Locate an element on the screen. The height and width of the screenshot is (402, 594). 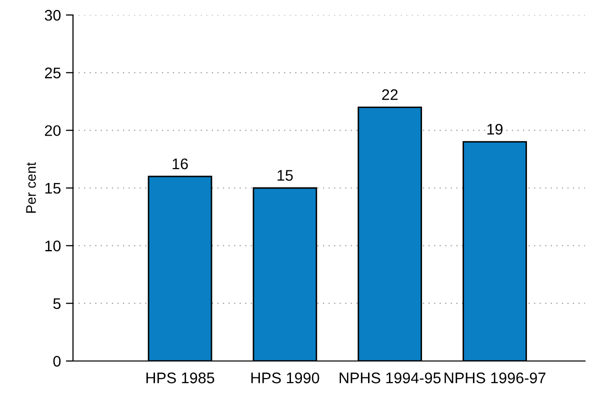
x-tick-label: HPS 1990 is located at coordinates (285, 378).